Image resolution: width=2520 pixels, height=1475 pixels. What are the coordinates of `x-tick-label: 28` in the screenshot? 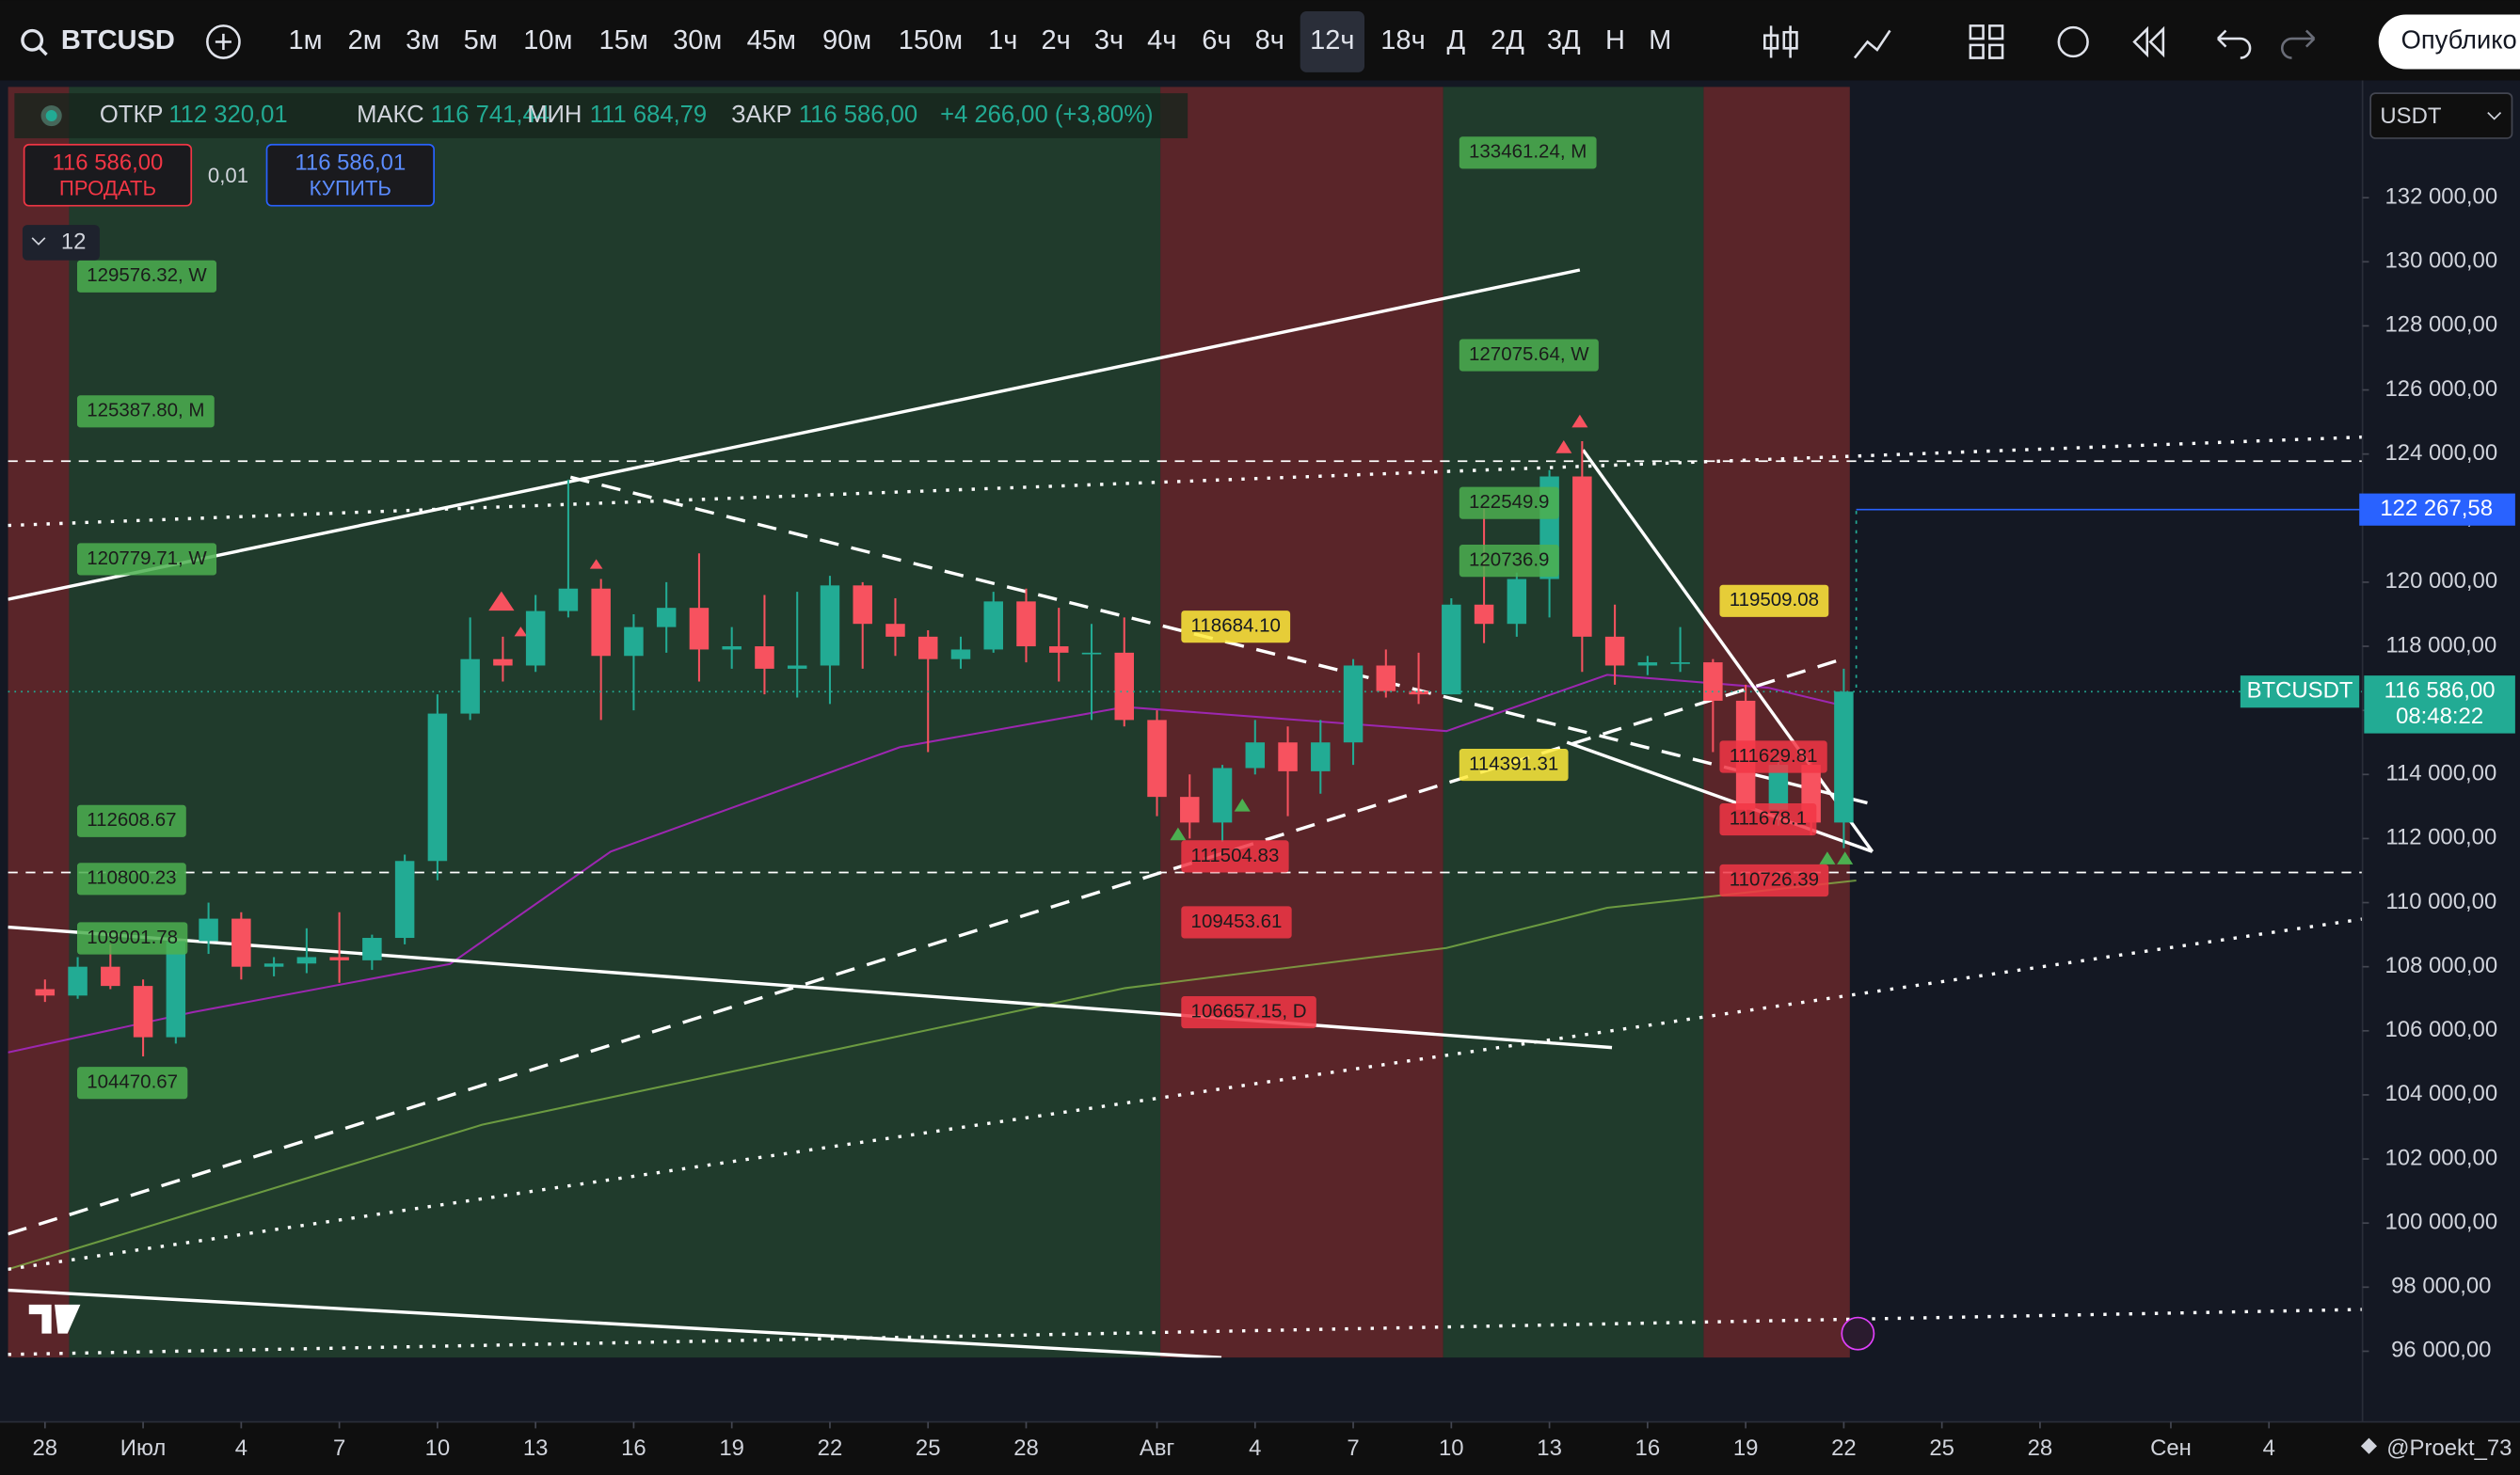 It's located at (1026, 1448).